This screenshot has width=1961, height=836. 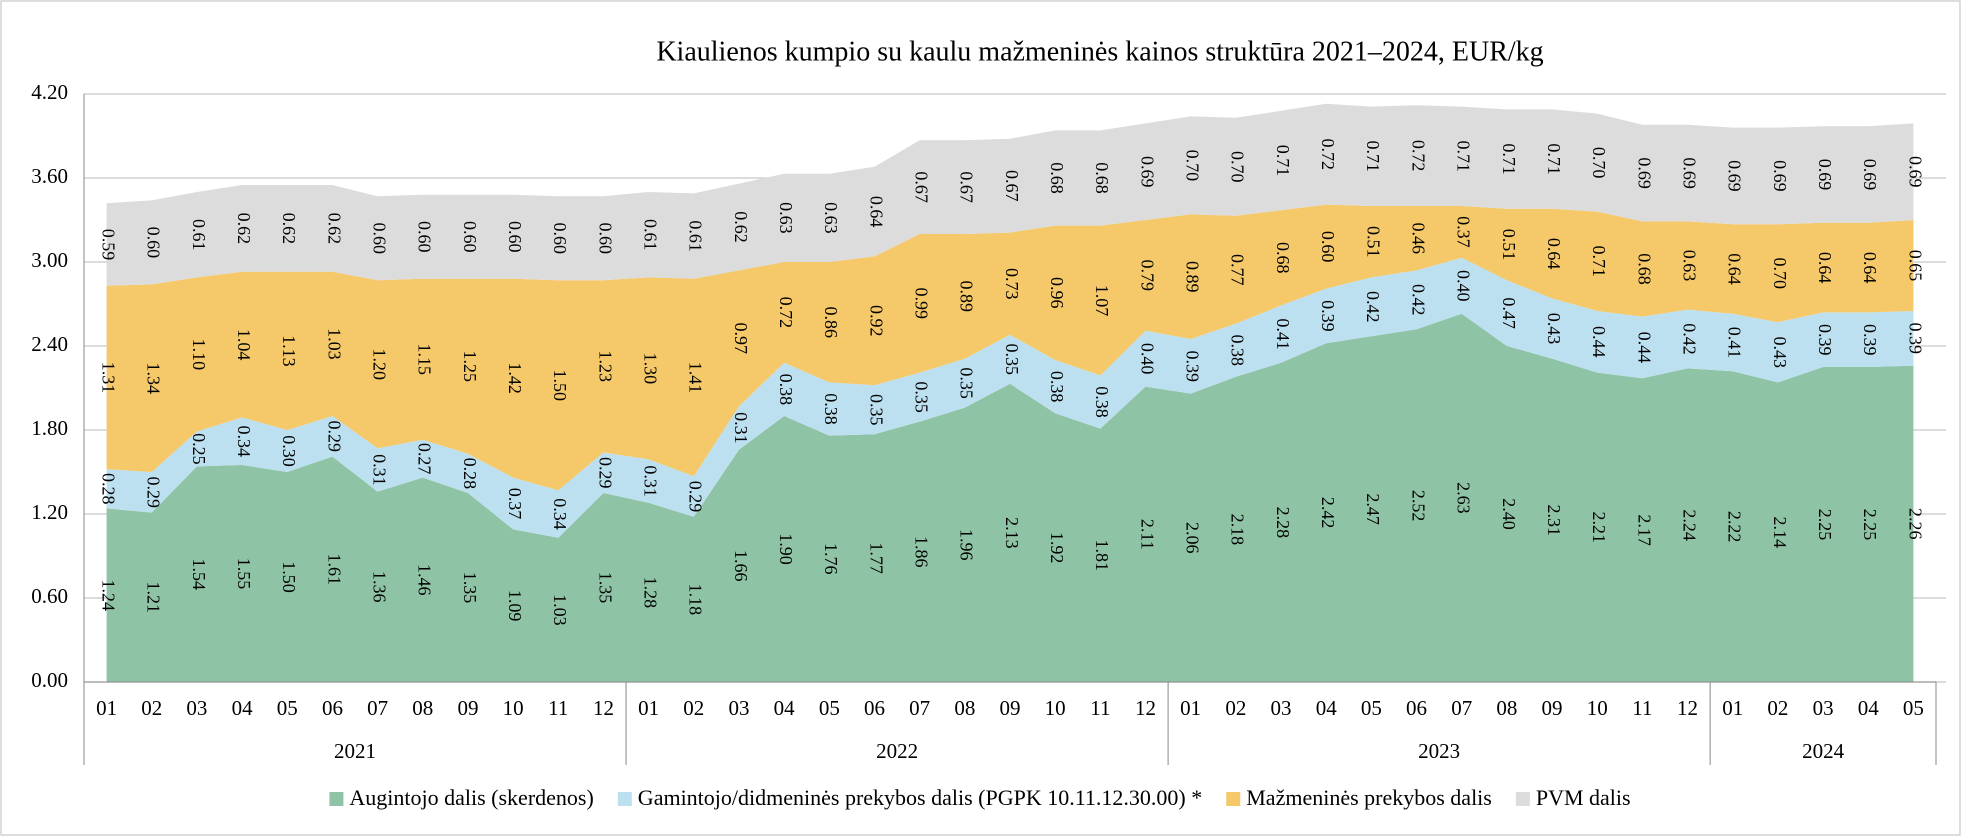 What do you see at coordinates (49, 344) in the screenshot?
I see `y-tick-label: 2.40` at bounding box center [49, 344].